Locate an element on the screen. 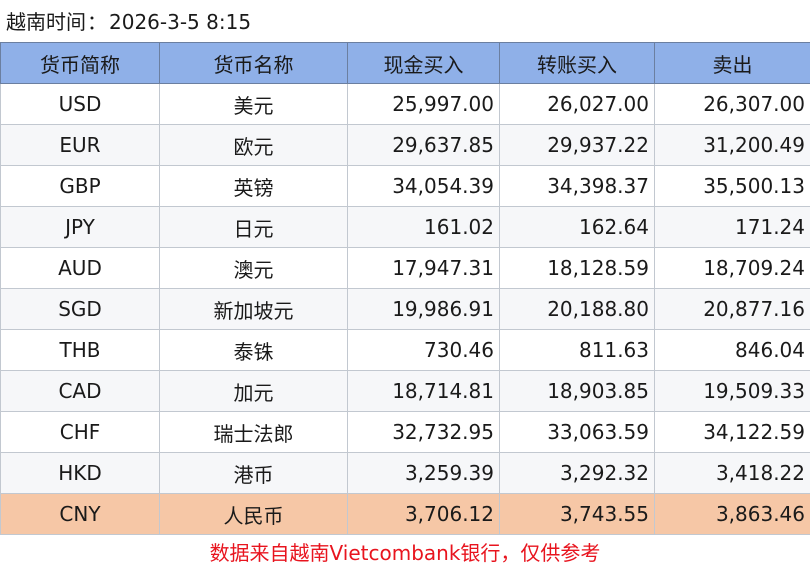 Image resolution: width=810 pixels, height=572 pixels. cell-currency-code: THB is located at coordinates (80, 350).